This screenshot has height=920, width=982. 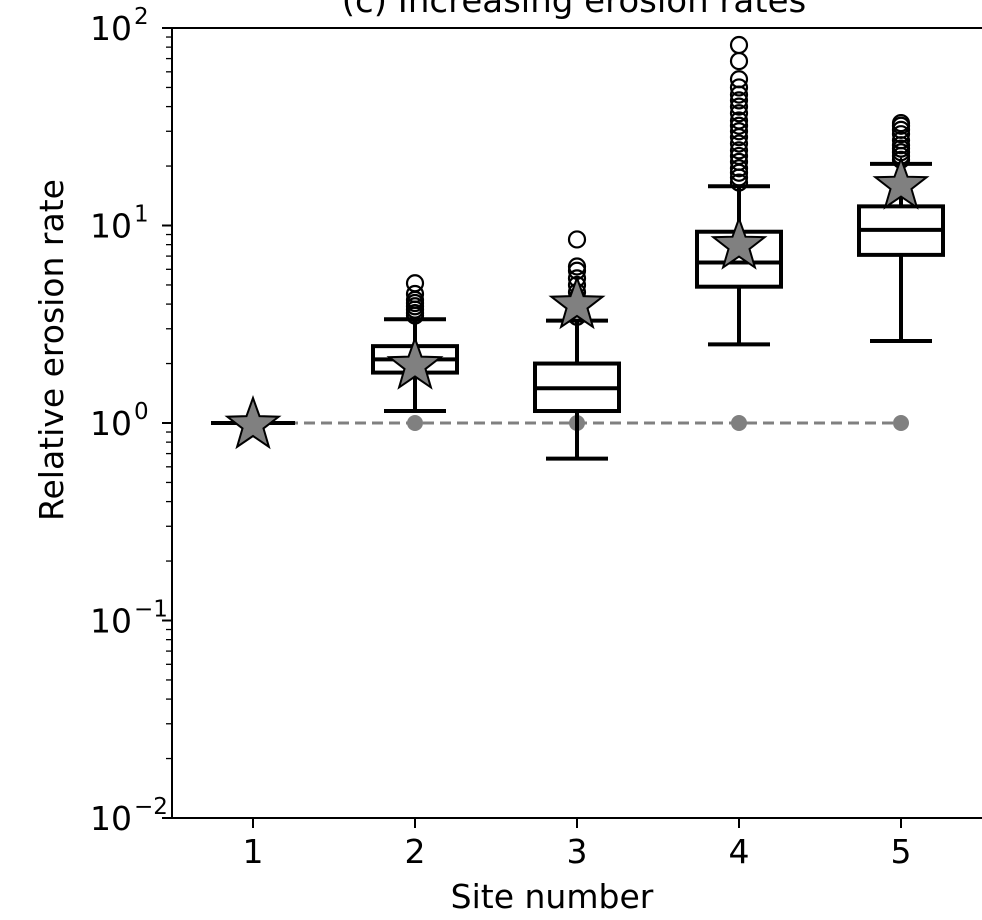 I want to click on x-tick-label: 3, so click(x=577, y=851).